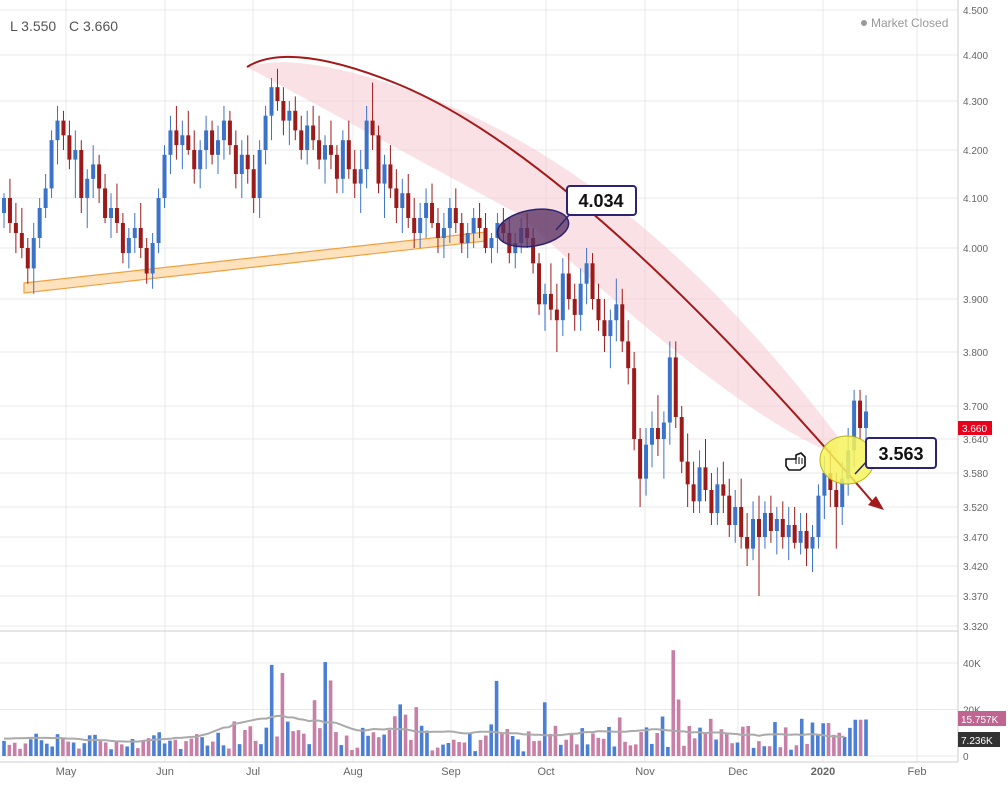 This screenshot has width=1008, height=788. Describe the element at coordinates (975, 627) in the screenshot. I see `price-tick-label: 3.320` at that location.